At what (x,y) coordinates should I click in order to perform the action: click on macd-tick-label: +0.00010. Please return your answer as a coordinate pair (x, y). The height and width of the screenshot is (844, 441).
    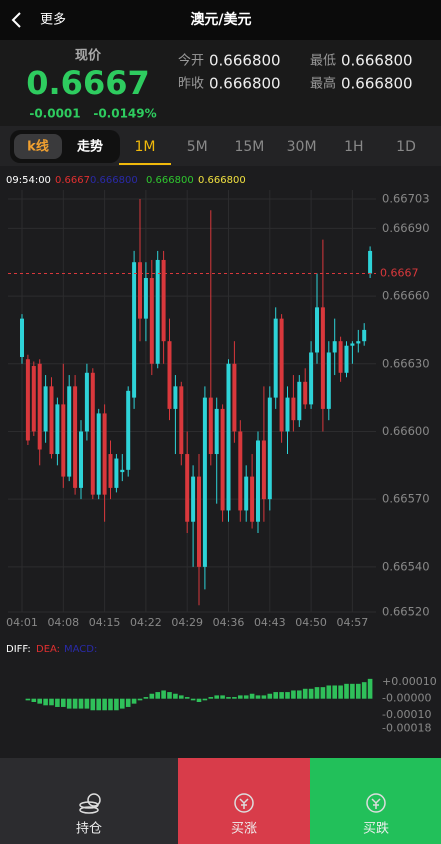
    Looking at the image, I should click on (409, 681).